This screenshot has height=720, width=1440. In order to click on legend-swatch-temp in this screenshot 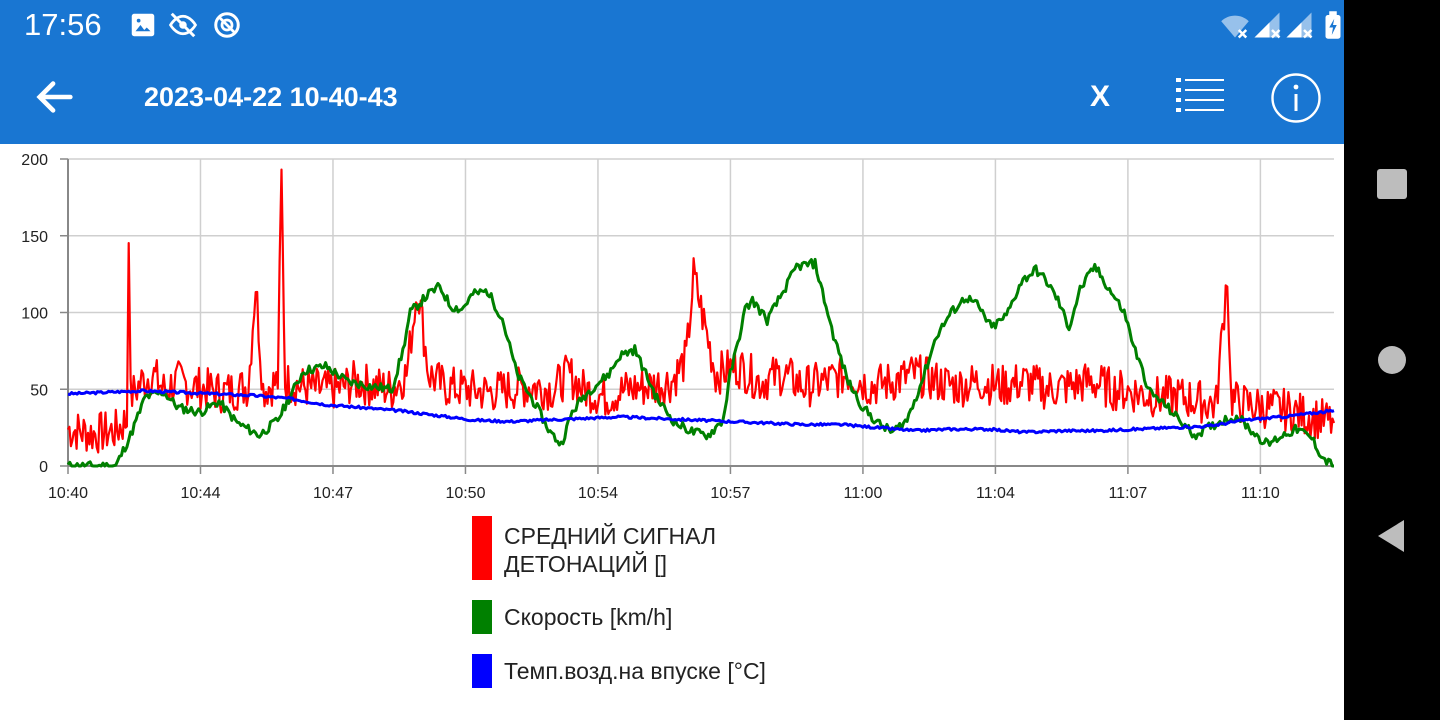, I will do `click(482, 671)`.